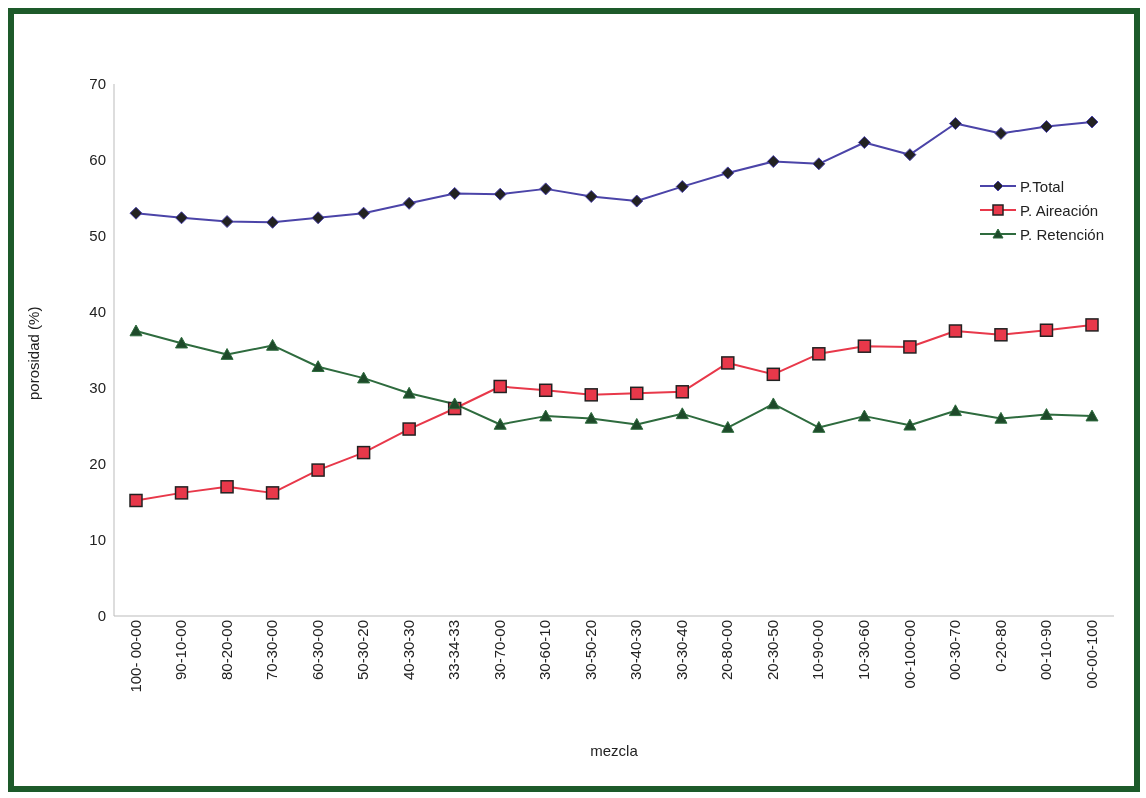  Describe the element at coordinates (317, 650) in the screenshot. I see `x-tick-label: 60-30-00` at that location.